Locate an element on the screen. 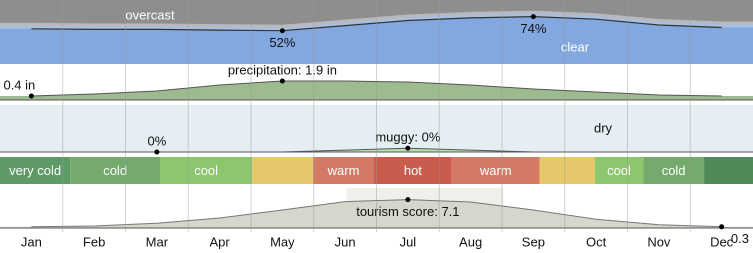 The height and width of the screenshot is (253, 753). top-label: dry is located at coordinates (603, 127).